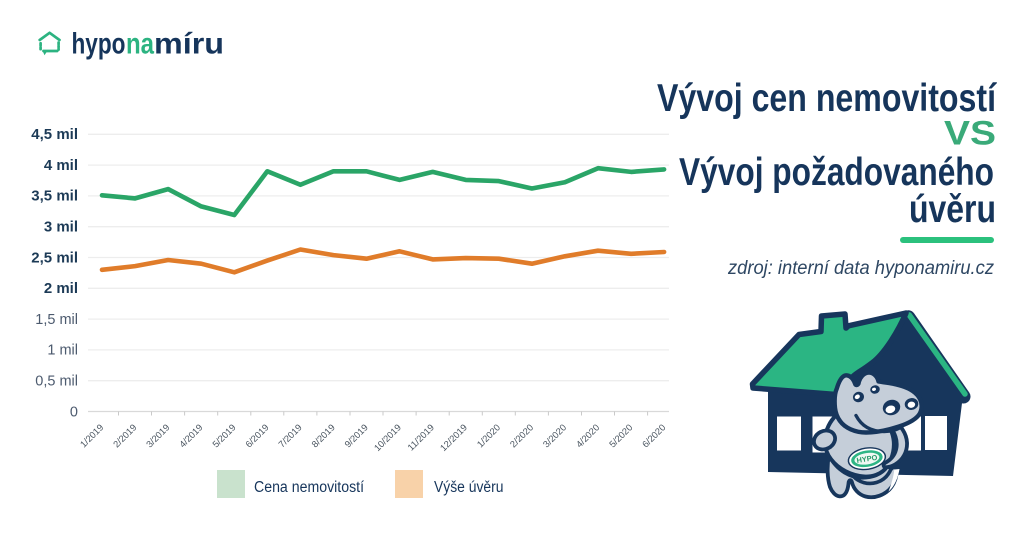  I want to click on svg-text: Cena nemovitostí, so click(309, 487).